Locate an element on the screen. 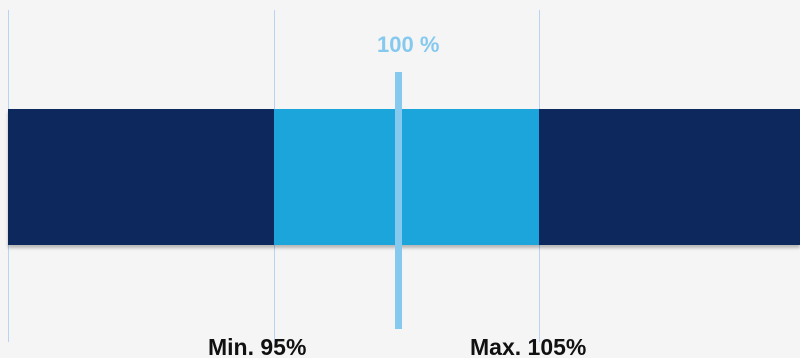  target-marker-line is located at coordinates (398, 200).